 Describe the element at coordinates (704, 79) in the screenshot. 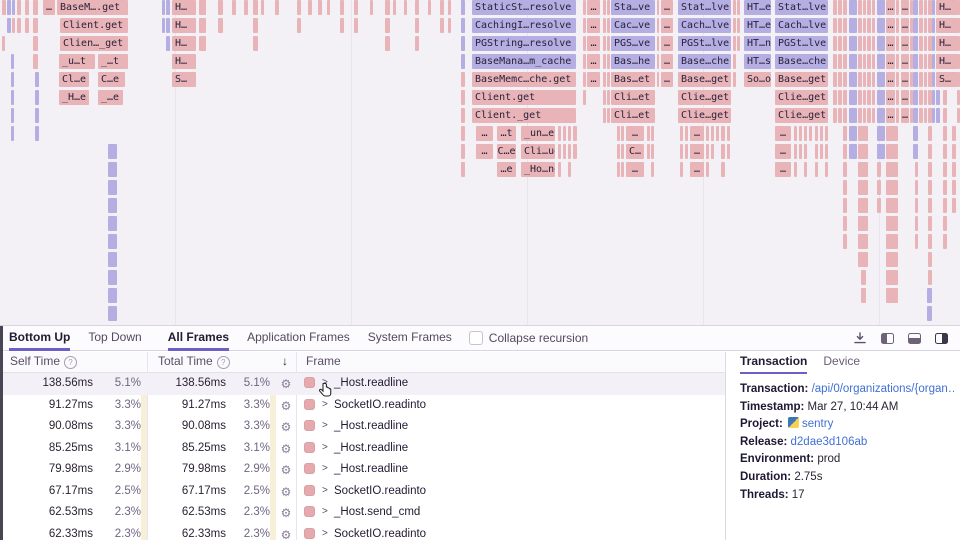

I see `flame-frame-block: Base…get` at that location.